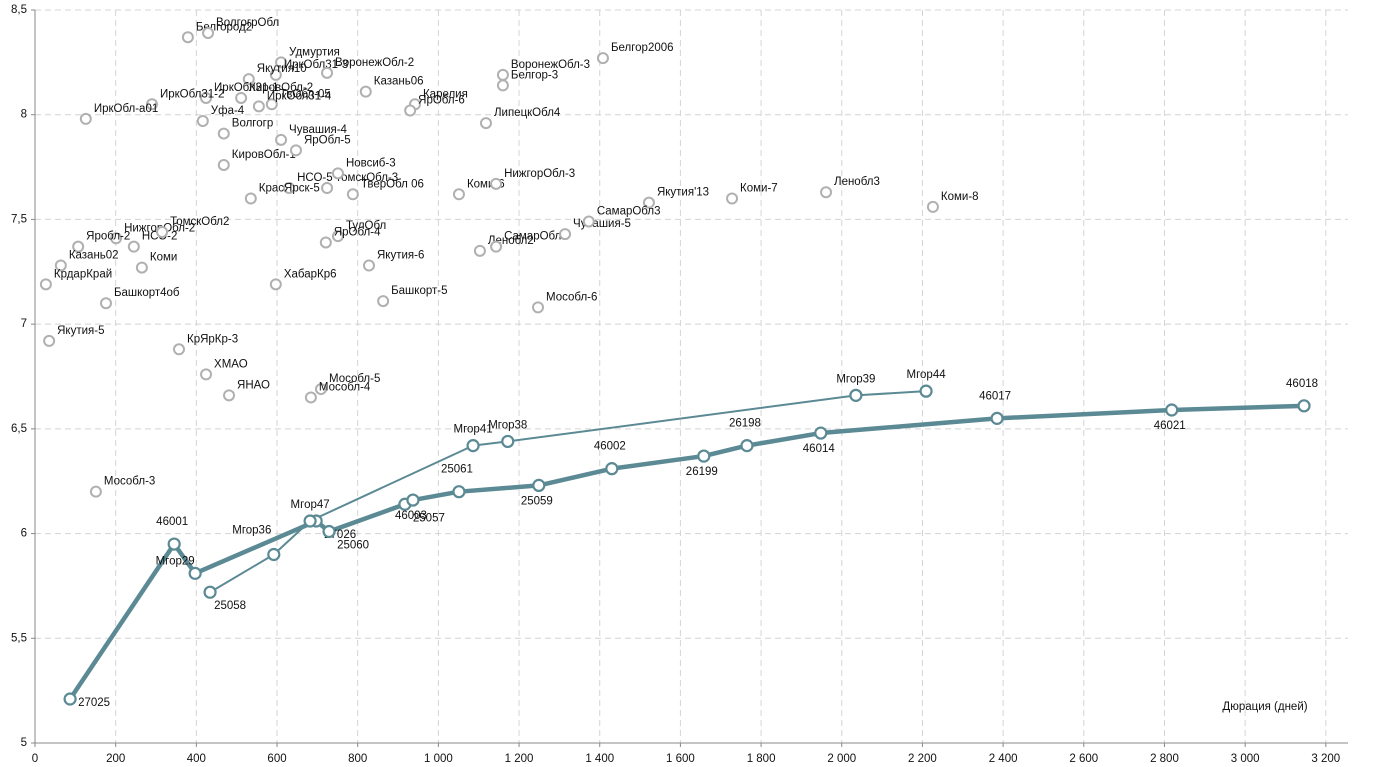  I want to click on point-label: Мособл-3, so click(129, 482).